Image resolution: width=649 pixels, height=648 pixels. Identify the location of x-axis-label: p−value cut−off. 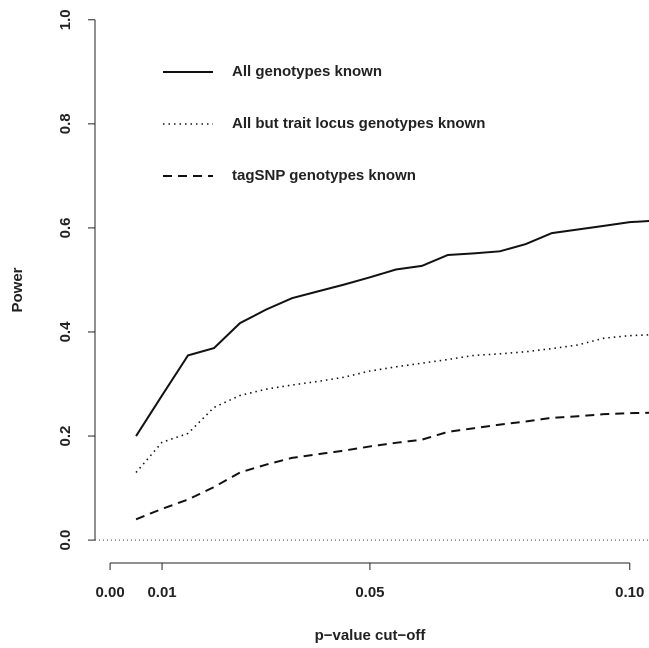
(371, 635).